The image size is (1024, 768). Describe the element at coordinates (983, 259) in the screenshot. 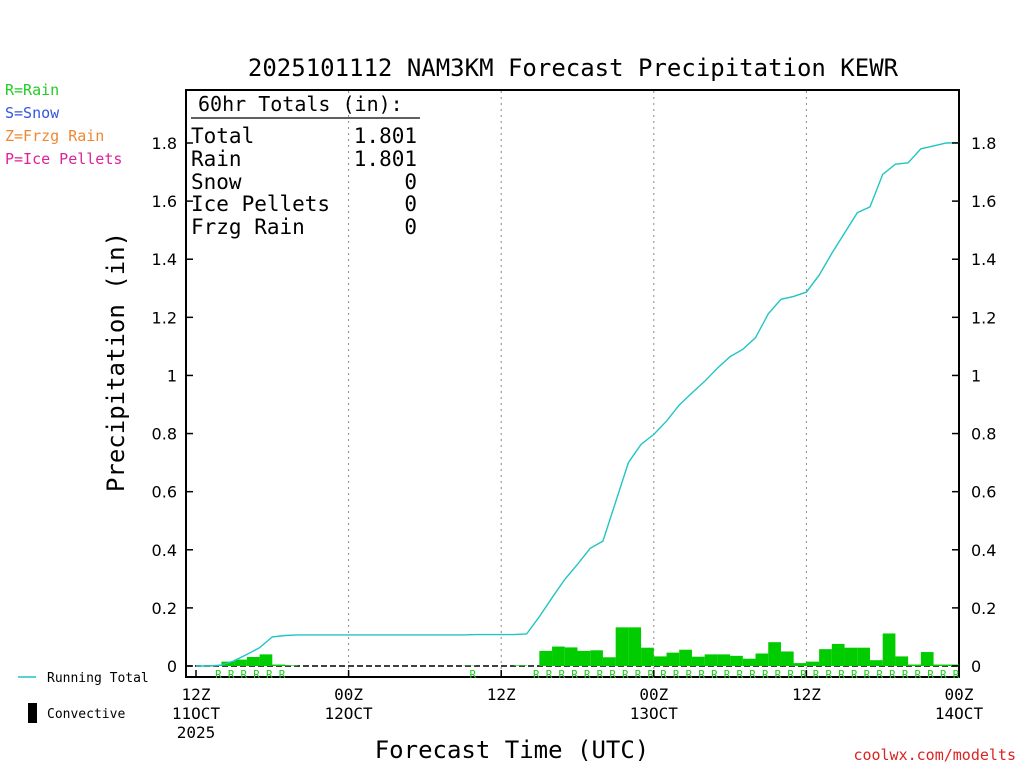

I see `y-tick-label-right-1.4: 1.4` at that location.